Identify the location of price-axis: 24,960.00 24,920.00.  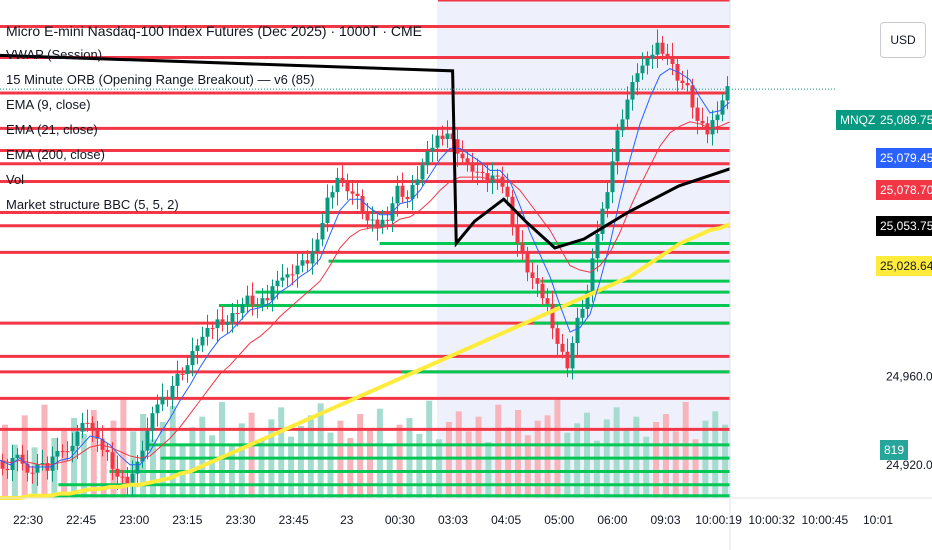
(909, 420).